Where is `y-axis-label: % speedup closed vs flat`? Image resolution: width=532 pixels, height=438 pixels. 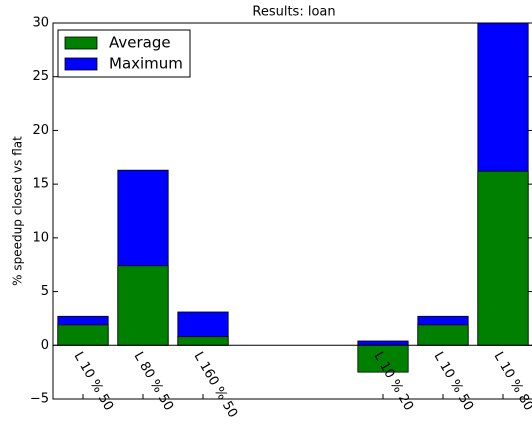 y-axis-label: % speedup closed vs flat is located at coordinates (18, 211).